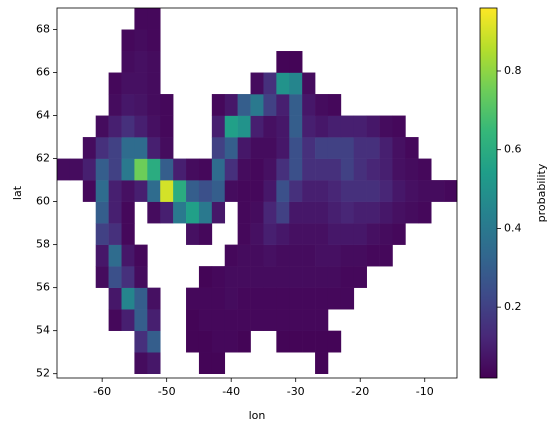 The height and width of the screenshot is (432, 558). I want to click on colorbar, so click(488, 193).